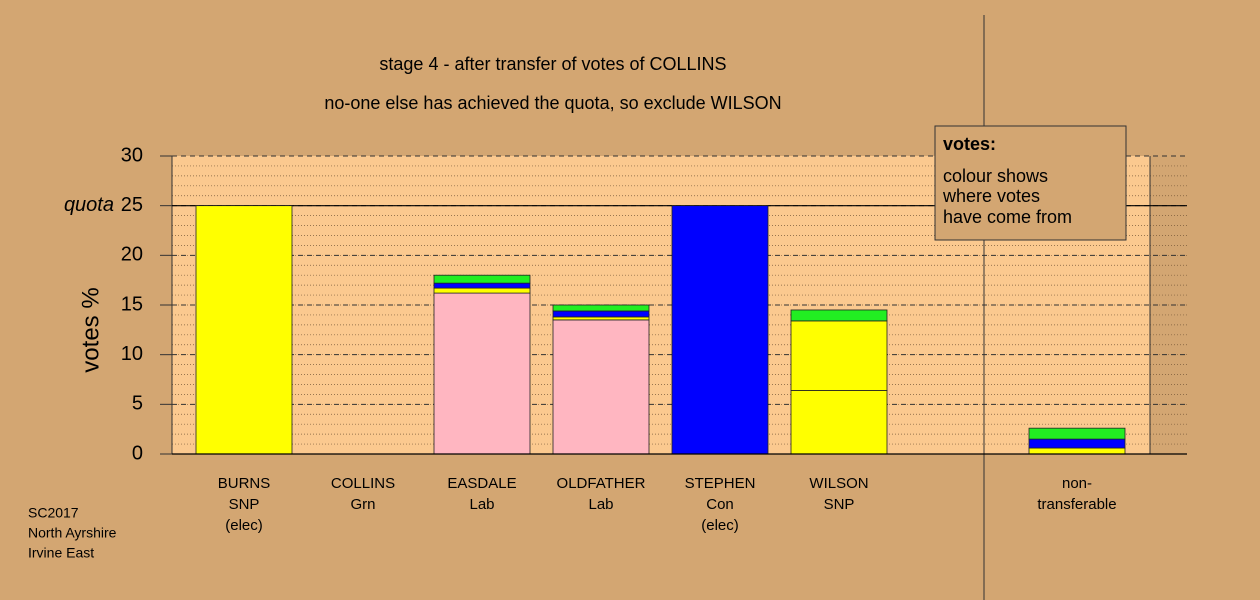  What do you see at coordinates (137, 453) in the screenshot?
I see `y-tick-label: 0` at bounding box center [137, 453].